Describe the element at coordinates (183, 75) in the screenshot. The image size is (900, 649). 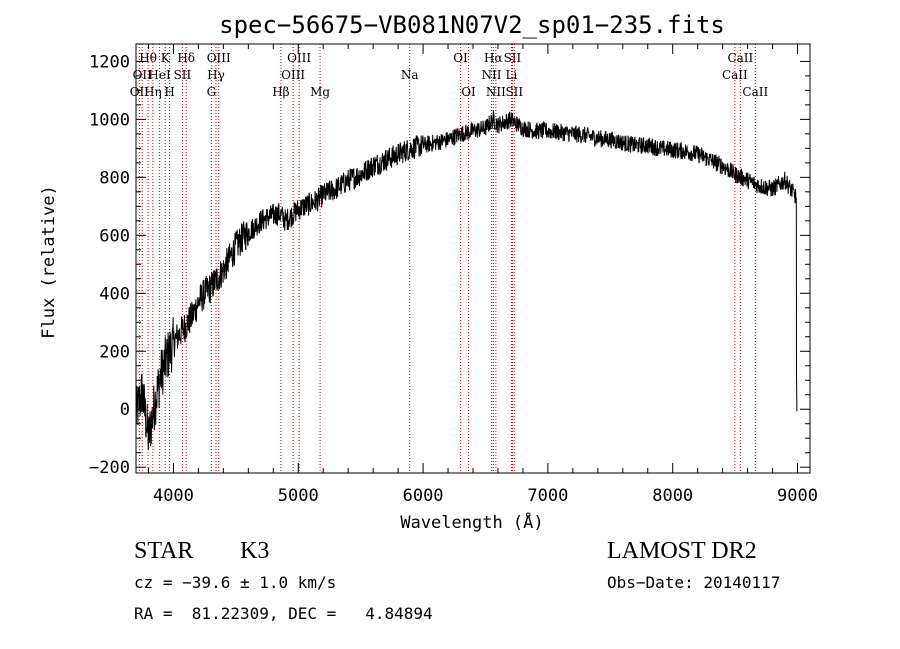
I see `marker-label-7: SII` at that location.